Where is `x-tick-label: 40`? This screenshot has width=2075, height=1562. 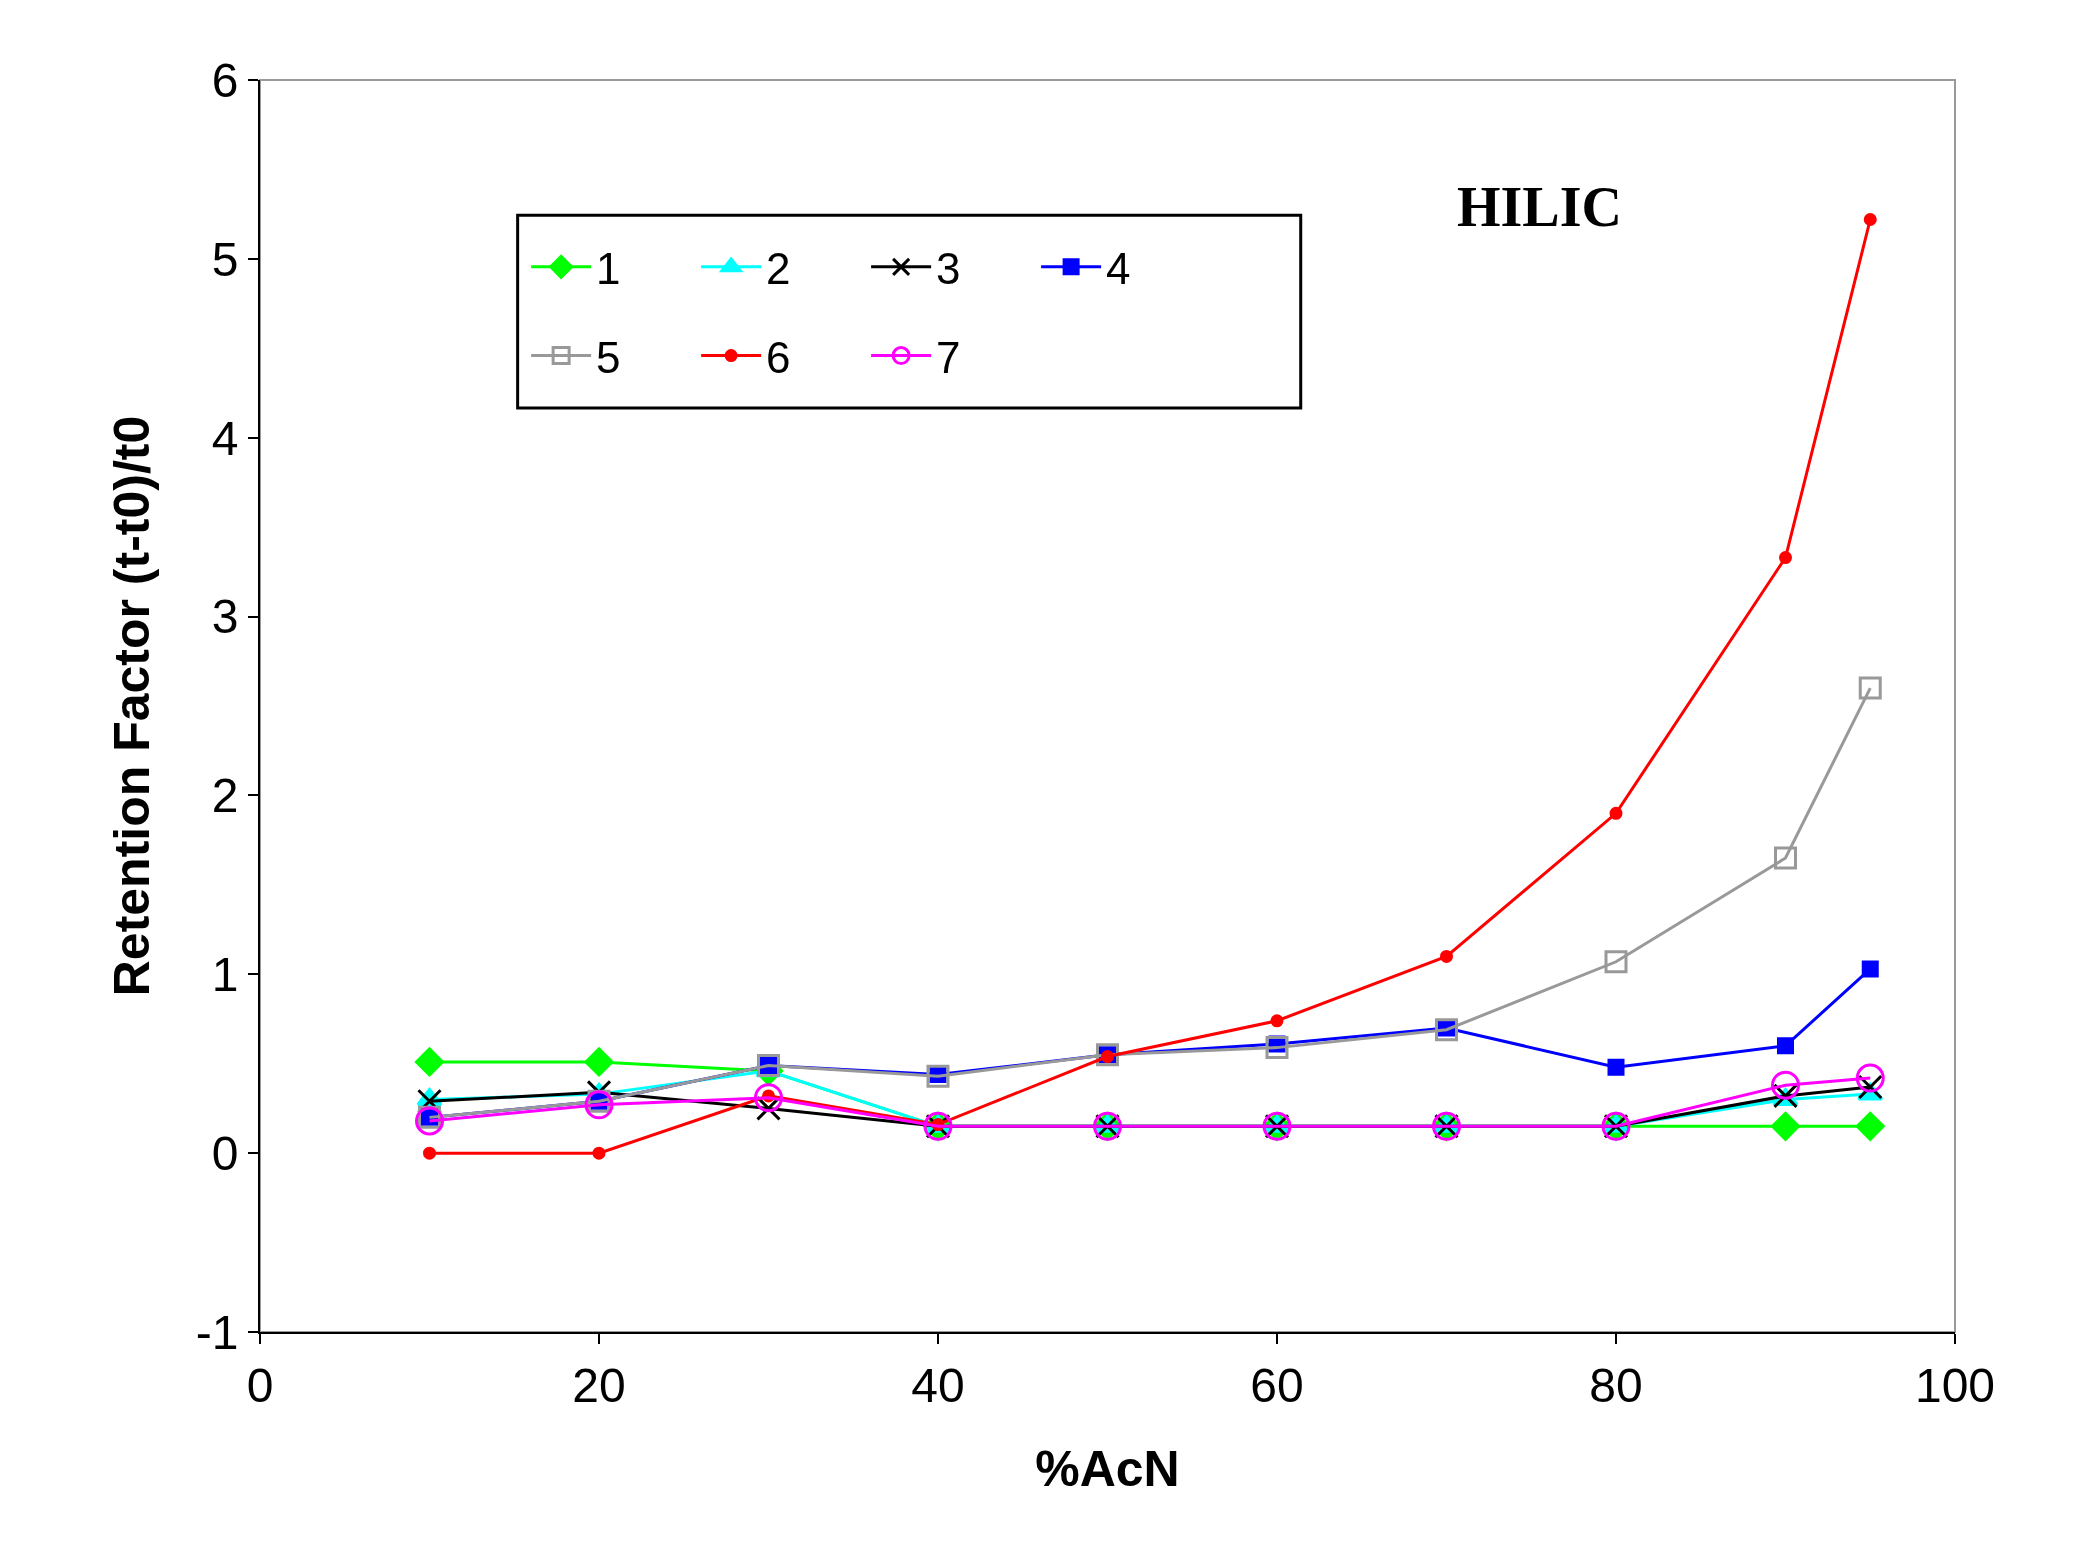 x-tick-label: 40 is located at coordinates (938, 1385).